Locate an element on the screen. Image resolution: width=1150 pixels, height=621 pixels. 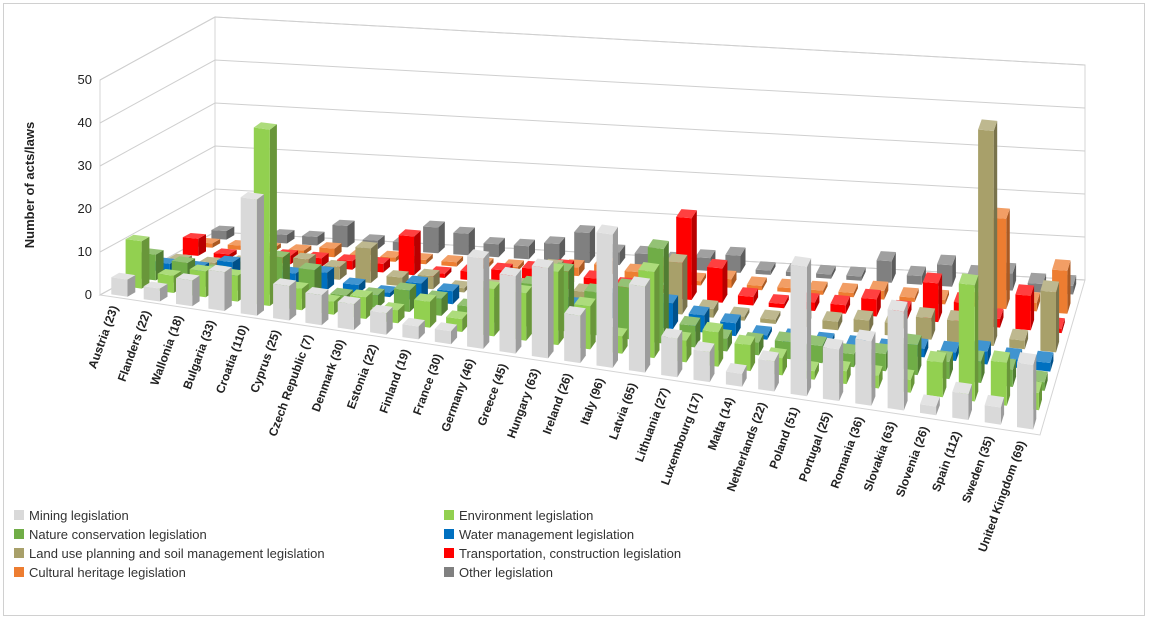
y-tick-label: 0 is located at coordinates (88, 294).